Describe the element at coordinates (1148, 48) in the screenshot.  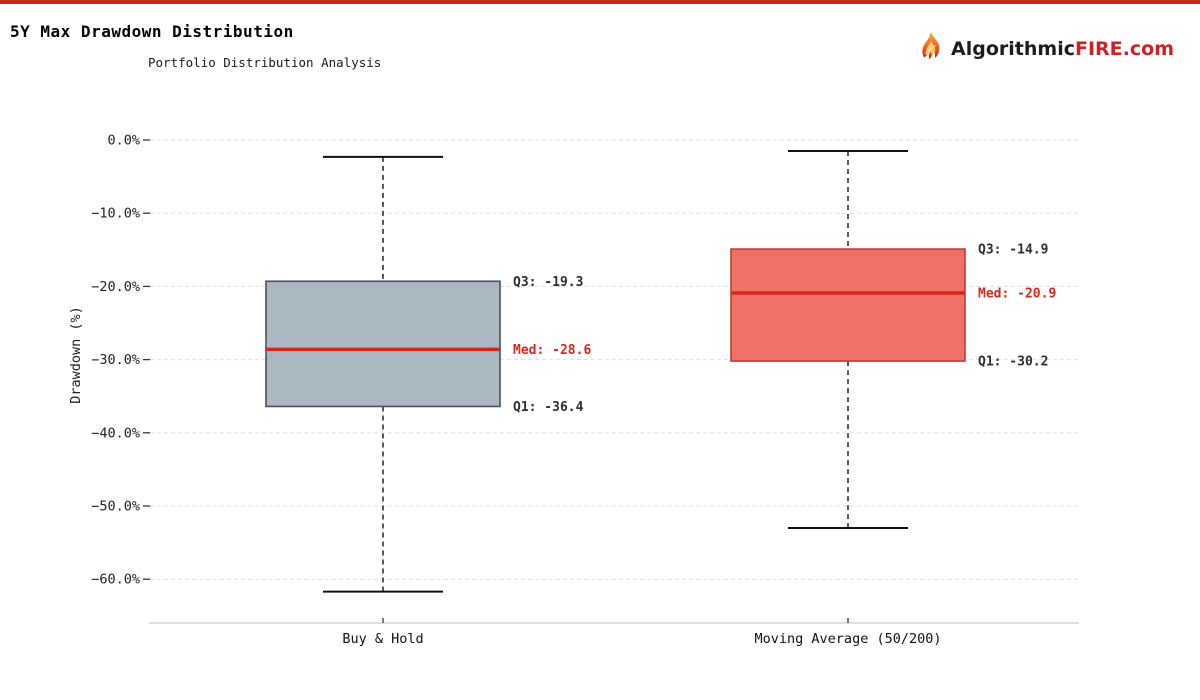
I see `brand-name-suffix: .com` at that location.